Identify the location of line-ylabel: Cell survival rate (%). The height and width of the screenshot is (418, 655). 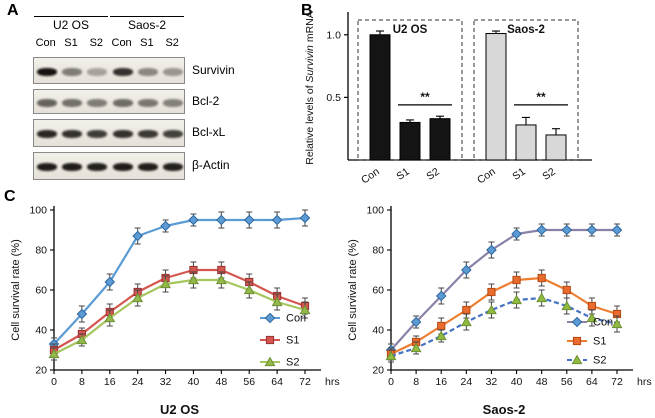
(16, 289).